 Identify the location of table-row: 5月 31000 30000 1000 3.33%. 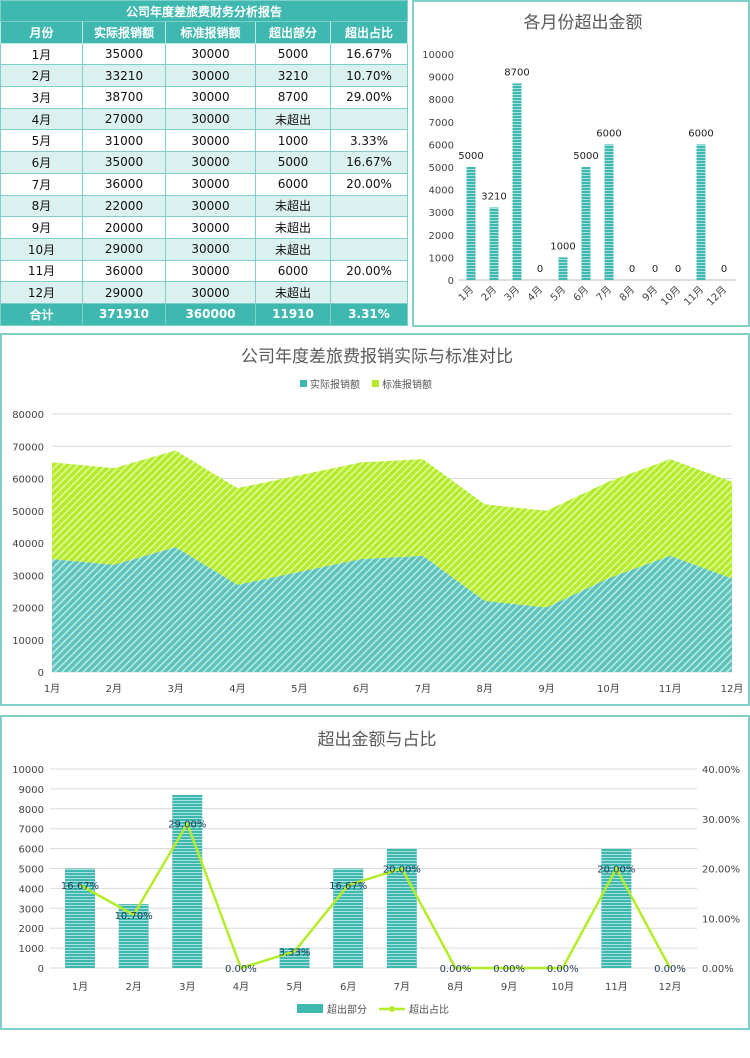
(204, 141).